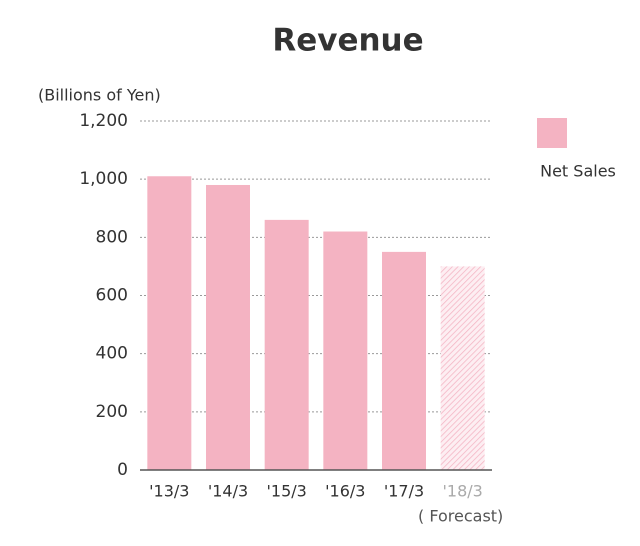 This screenshot has width=640, height=546. What do you see at coordinates (404, 491) in the screenshot?
I see `x-tick-label: '17/3` at bounding box center [404, 491].